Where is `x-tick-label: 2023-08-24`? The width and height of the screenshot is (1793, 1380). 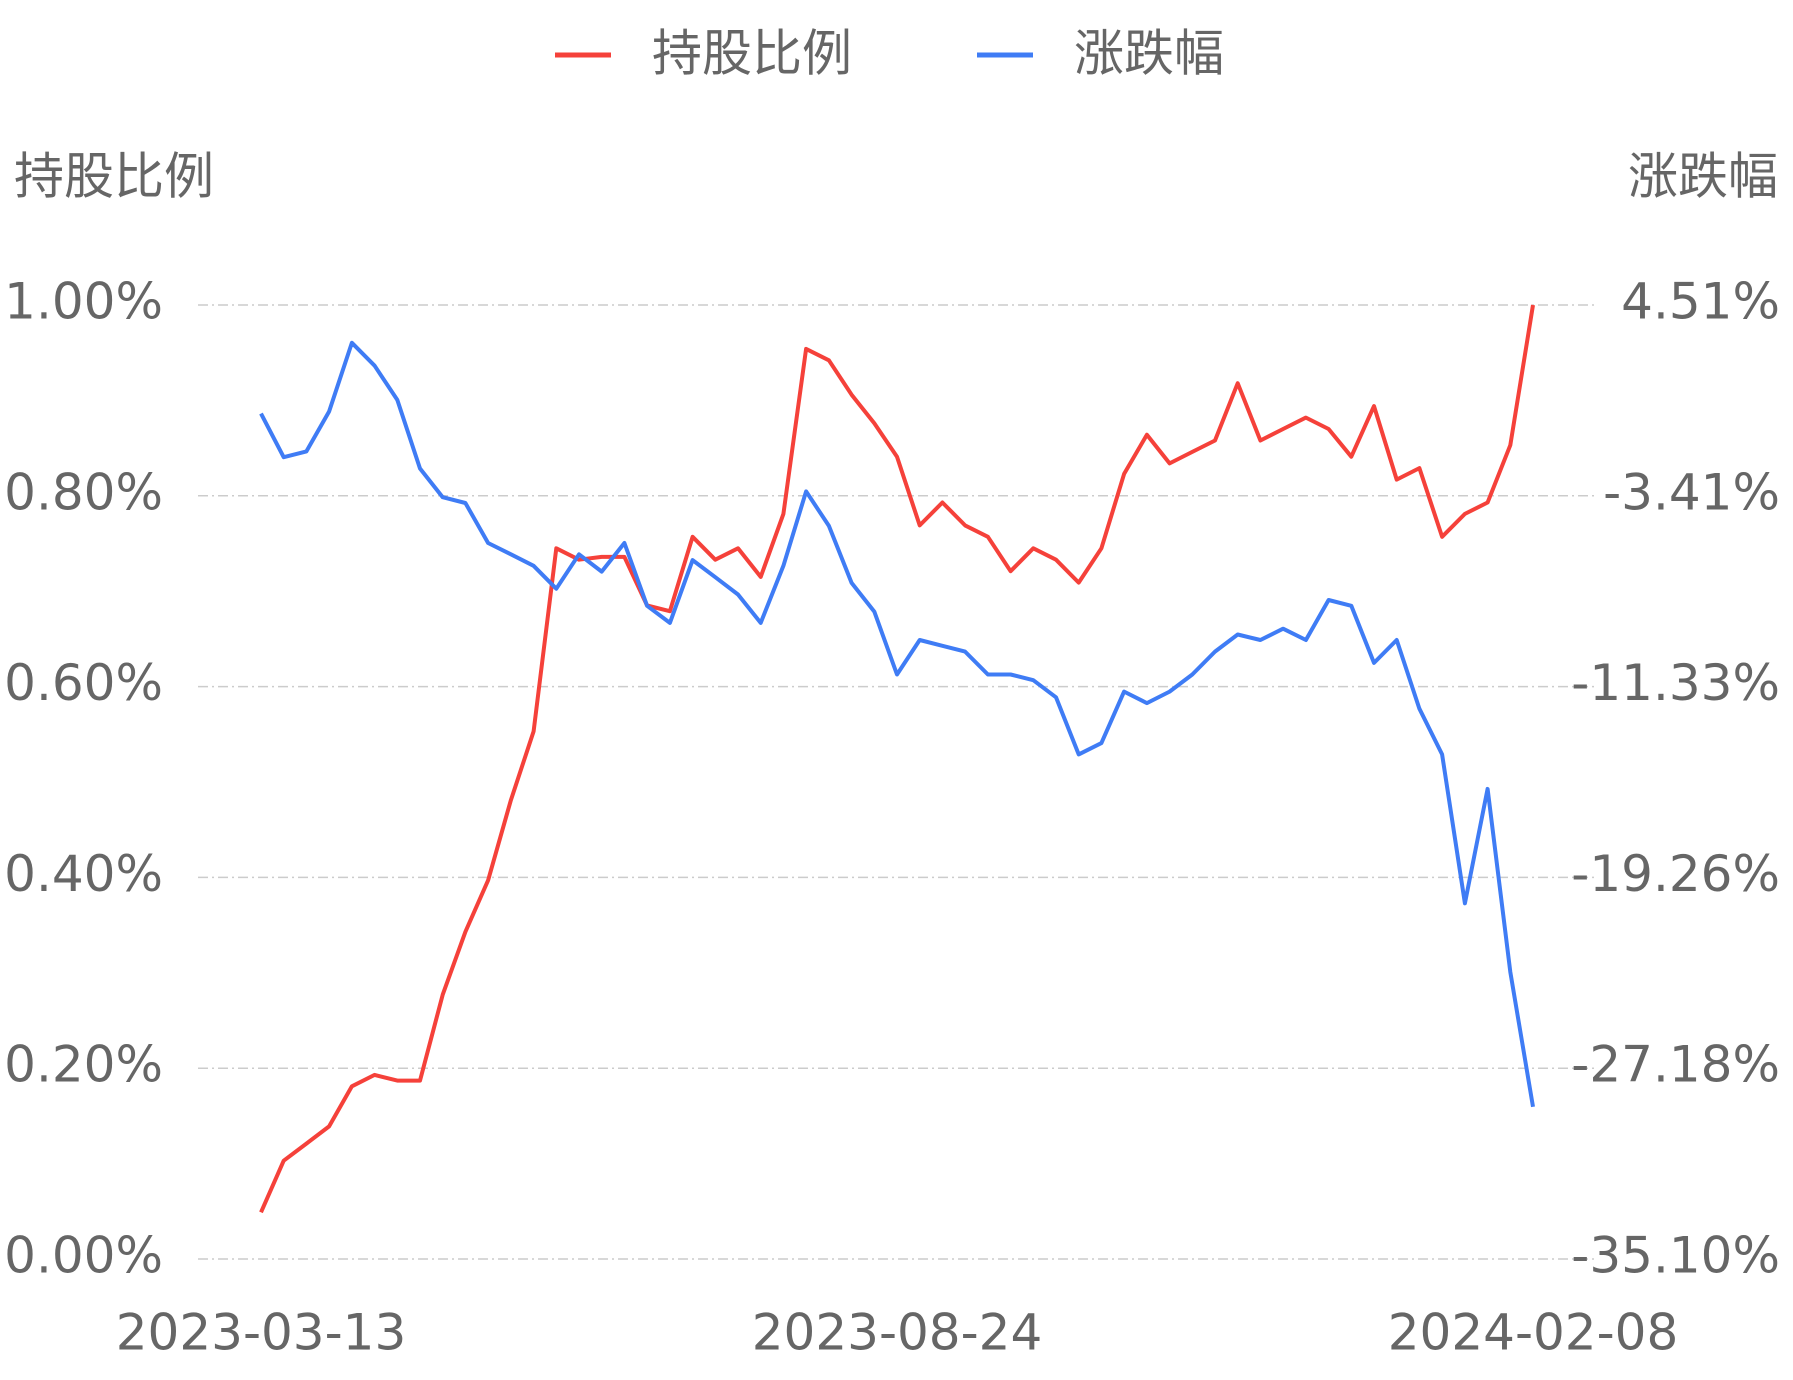 x-tick-label: 2023-08-24 is located at coordinates (897, 1333).